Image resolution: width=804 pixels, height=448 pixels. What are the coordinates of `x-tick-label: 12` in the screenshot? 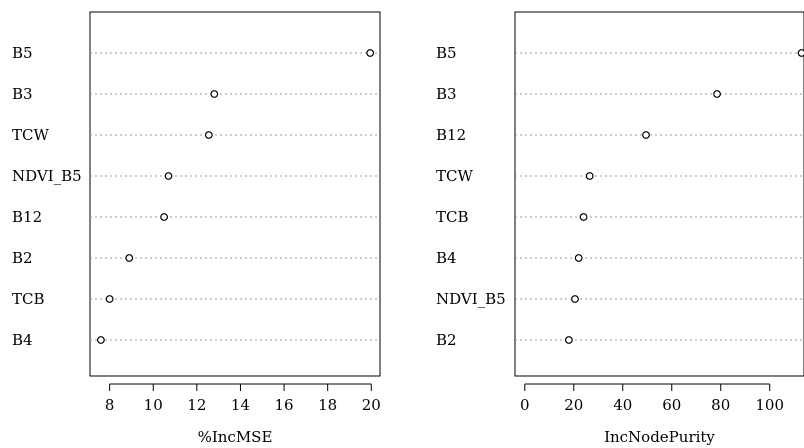 It's located at (196, 405).